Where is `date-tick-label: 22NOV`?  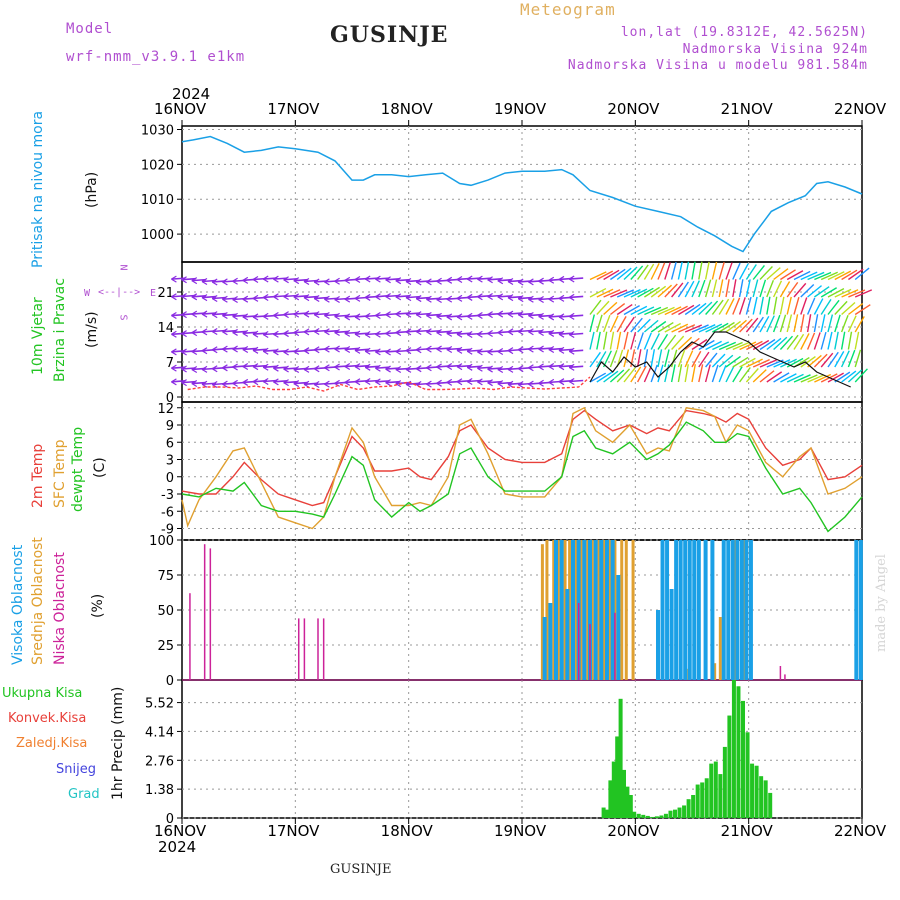 date-tick-label: 22NOV is located at coordinates (860, 831).